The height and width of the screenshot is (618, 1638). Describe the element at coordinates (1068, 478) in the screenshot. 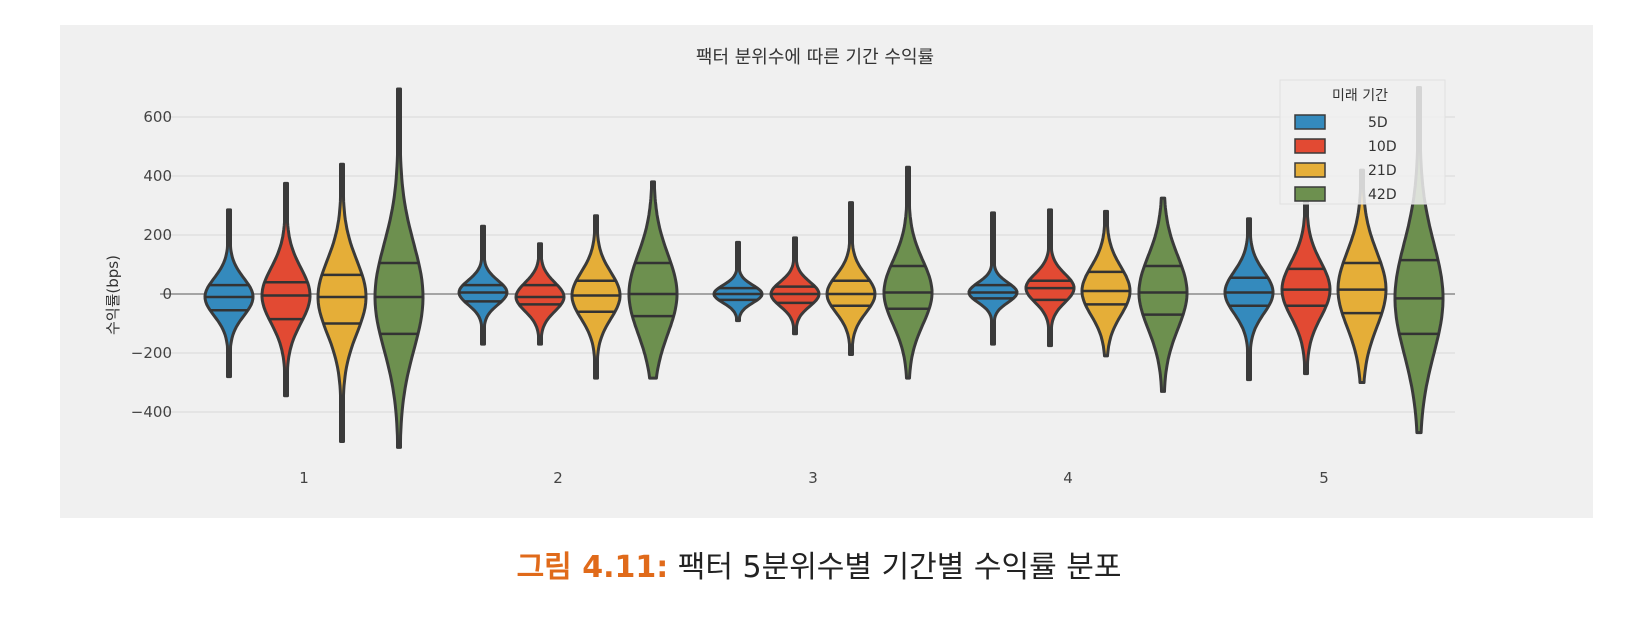

I see `x-tick-label: 4` at that location.